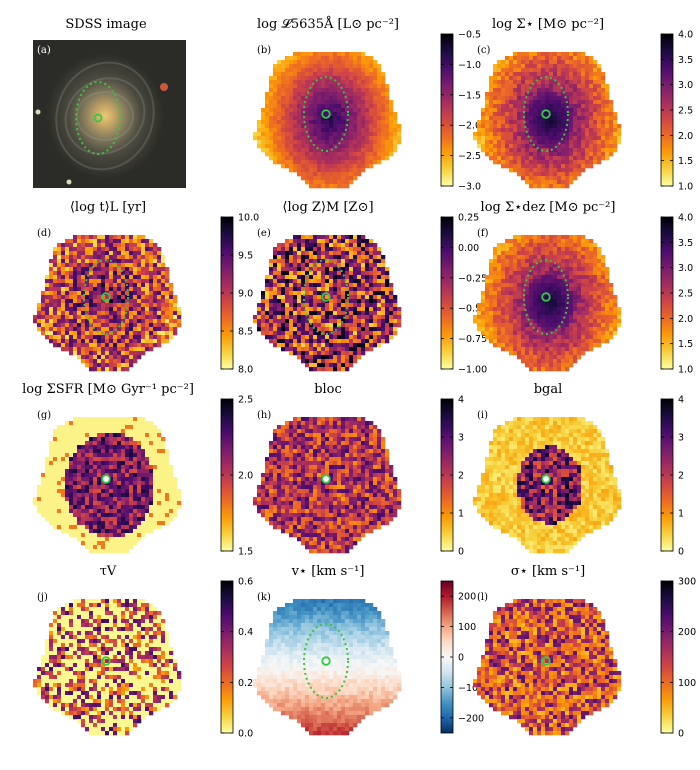 This screenshot has height=770, width=700. I want to click on colorbar-tick-label: −0.25, so click(472, 278).